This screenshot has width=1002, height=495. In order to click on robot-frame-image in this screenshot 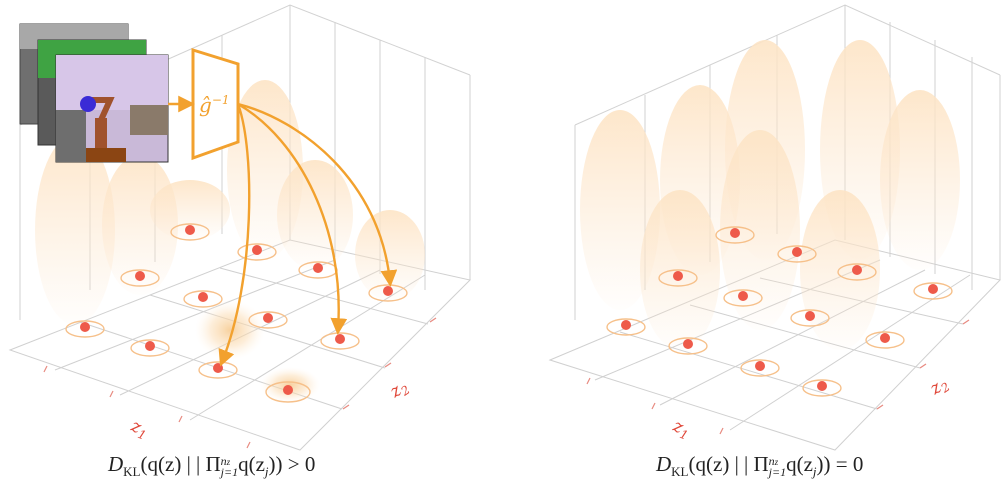, I will do `click(112, 108)`.